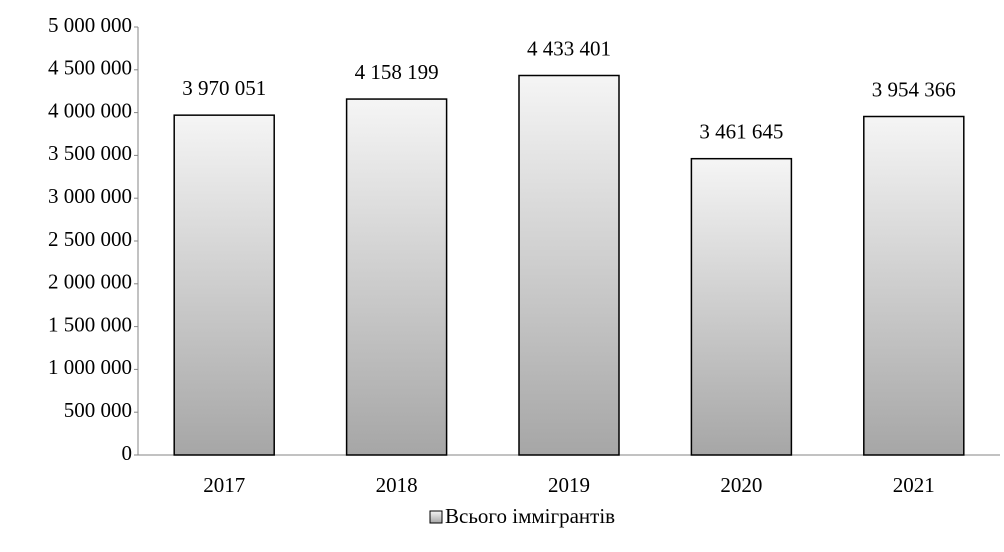  I want to click on x-tick-label: 2017, so click(224, 485).